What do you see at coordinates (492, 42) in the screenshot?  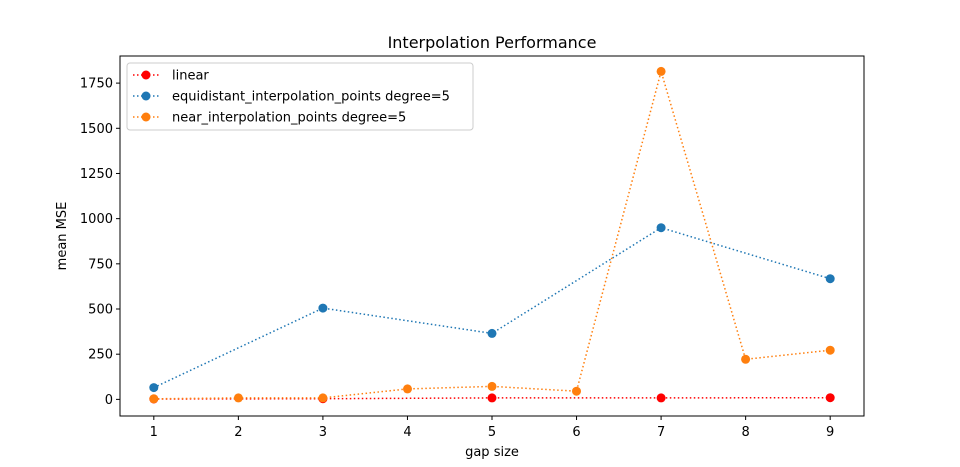 I see `chart-title: Interpolation Performance` at bounding box center [492, 42].